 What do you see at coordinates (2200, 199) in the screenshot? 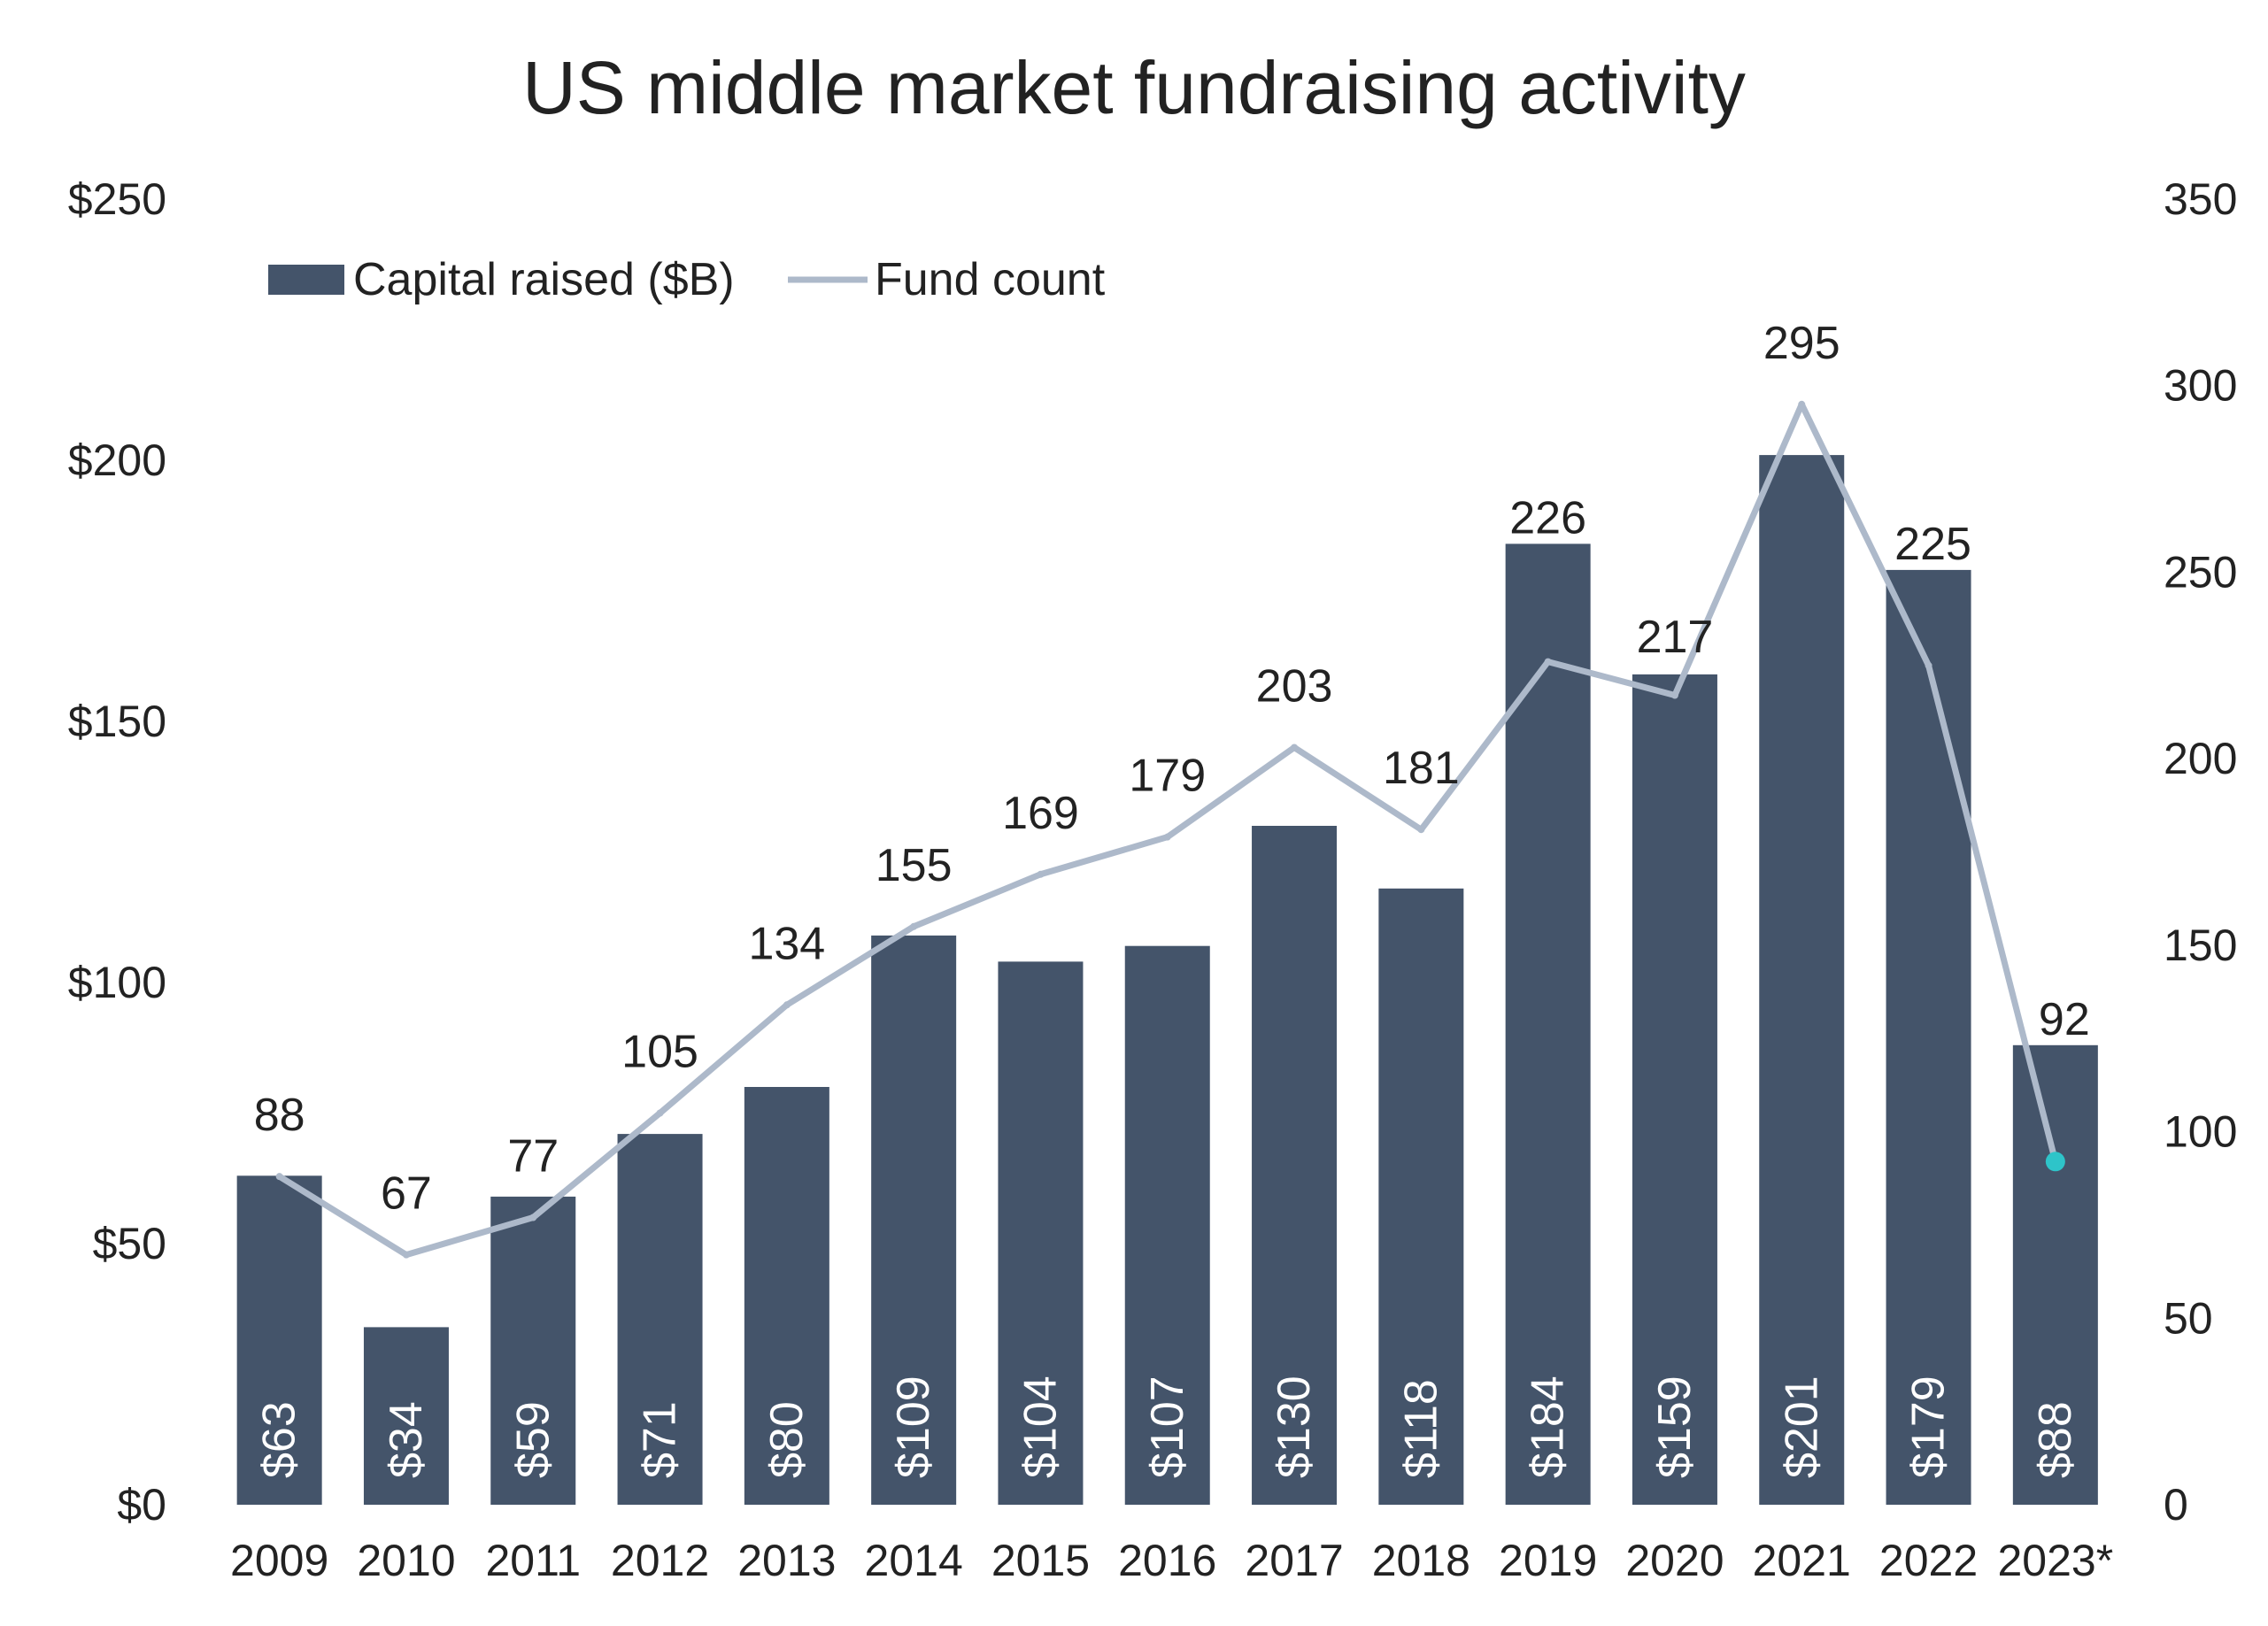
I see `right-axis-tick-label: 350` at bounding box center [2200, 199].